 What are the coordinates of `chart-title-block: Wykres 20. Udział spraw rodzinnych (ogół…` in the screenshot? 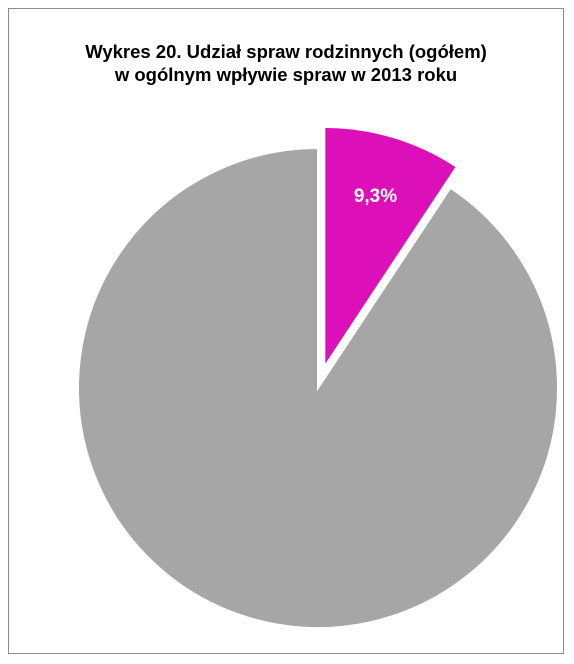 It's located at (286, 63).